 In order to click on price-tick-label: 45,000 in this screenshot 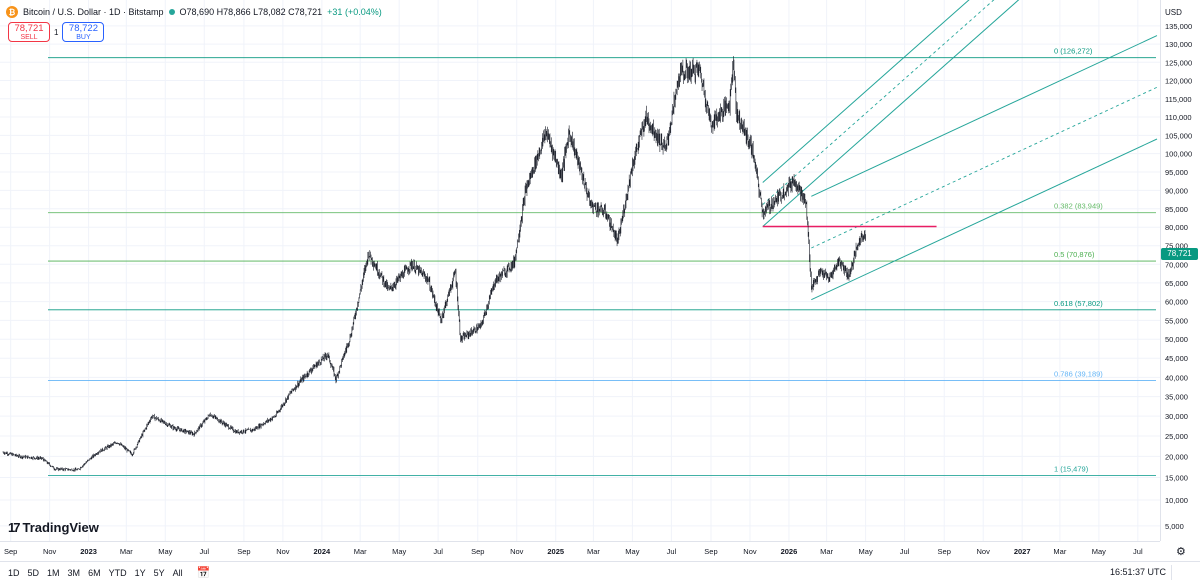, I will do `click(1176, 358)`.